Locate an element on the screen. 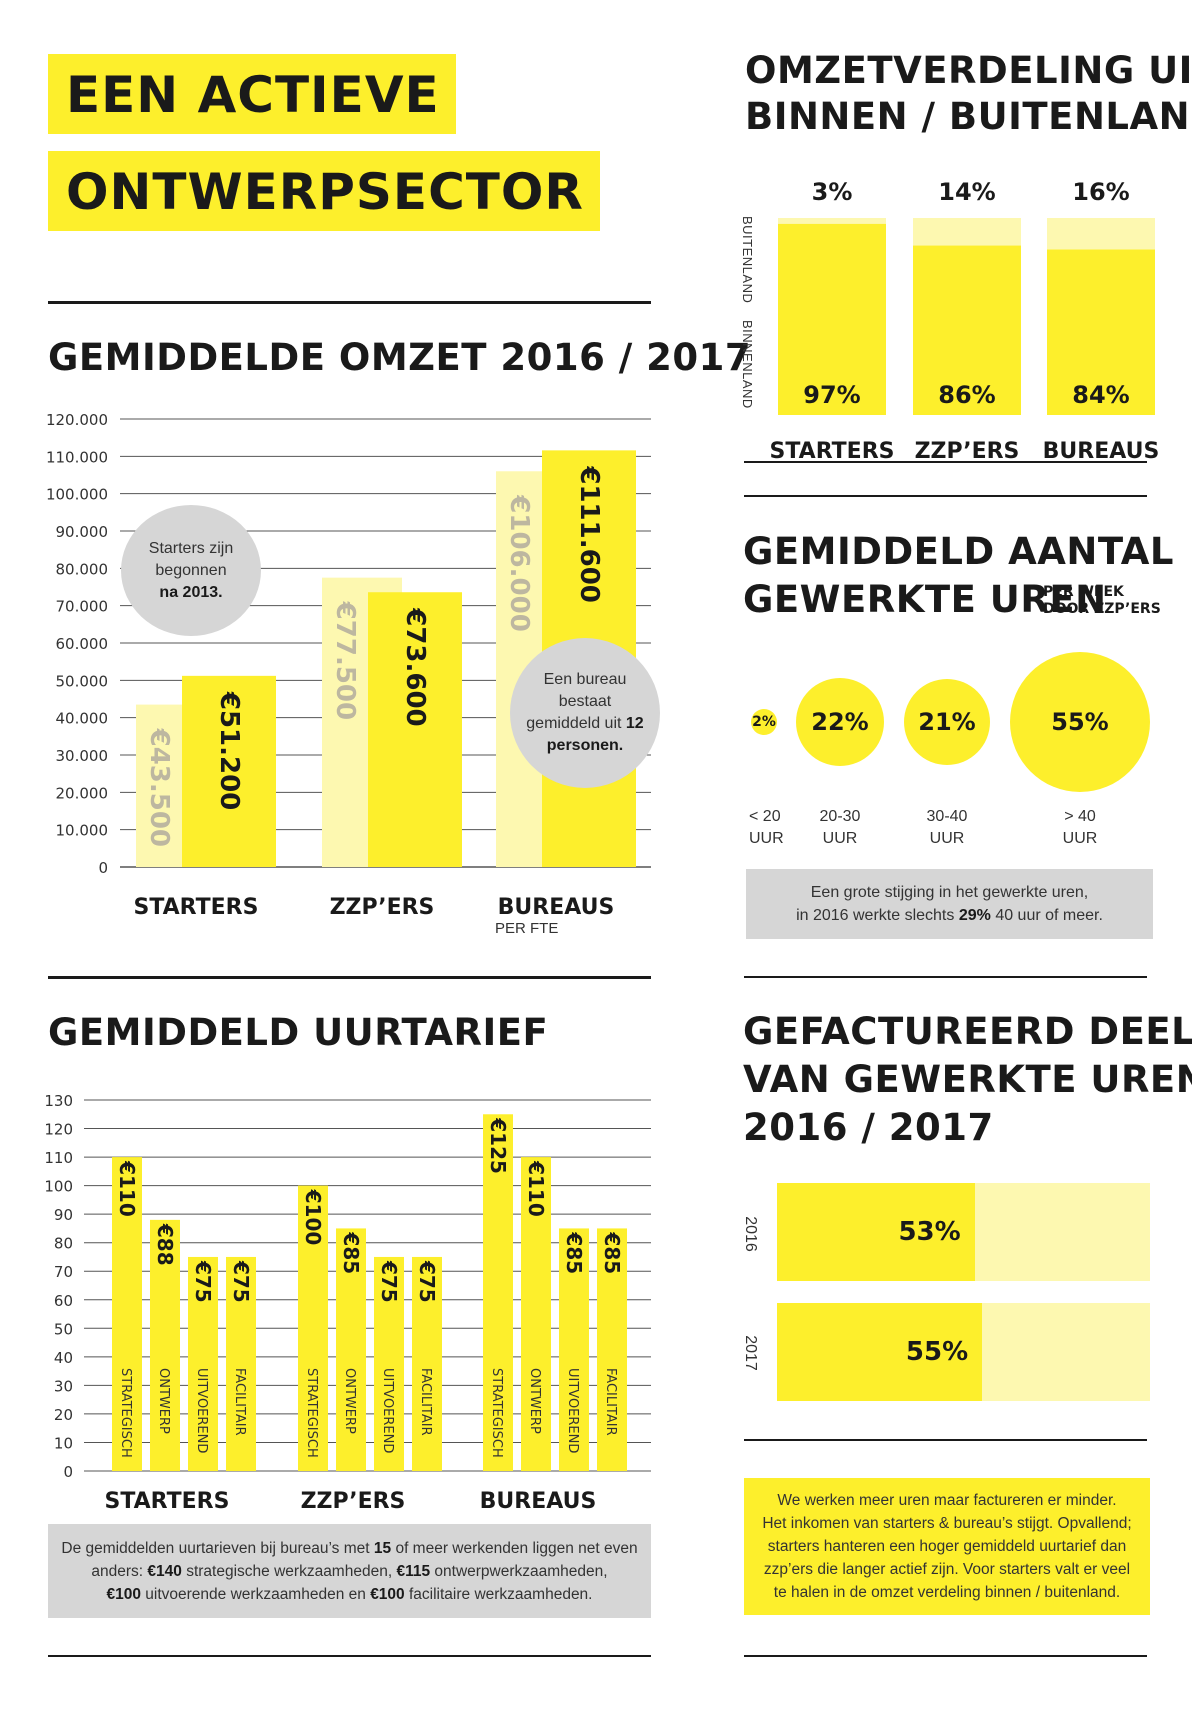  billed-year-2017: 2017 is located at coordinates (750, 1353).